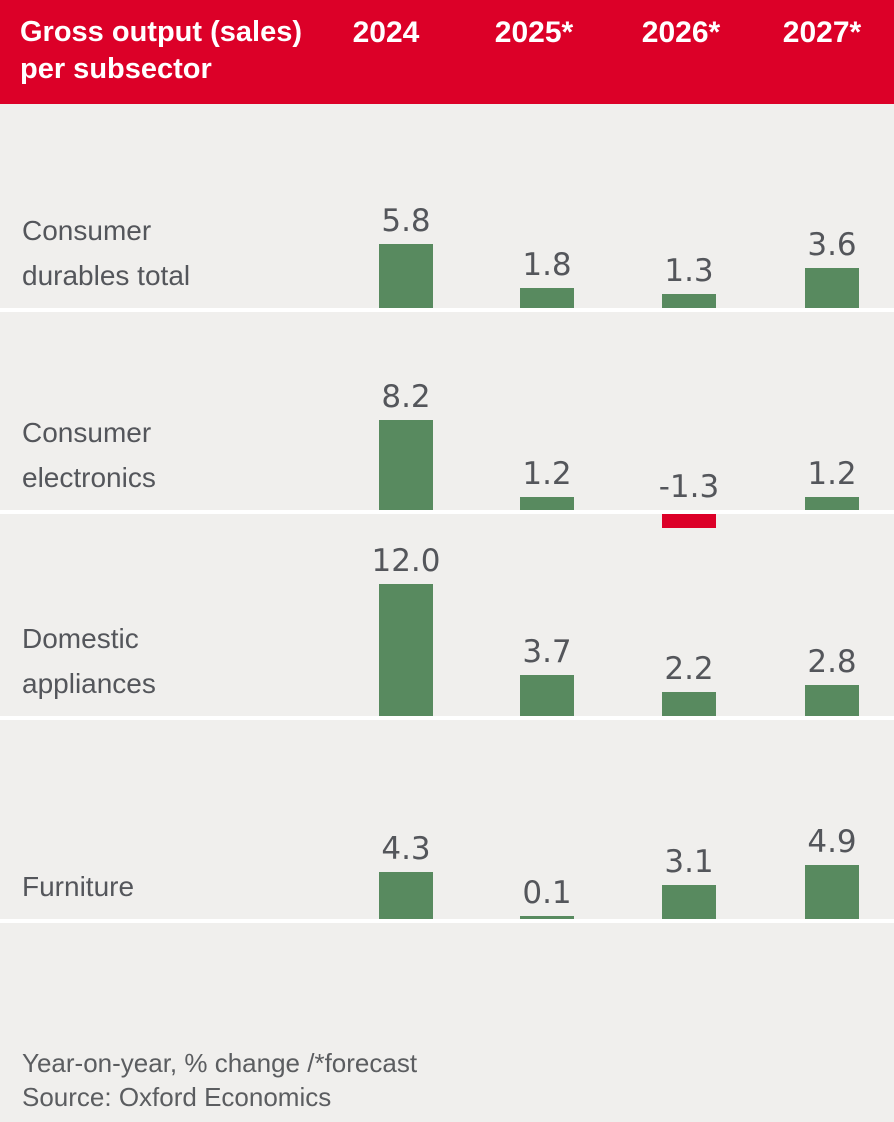  What do you see at coordinates (534, 32) in the screenshot?
I see `column-header-2025: 2025*` at bounding box center [534, 32].